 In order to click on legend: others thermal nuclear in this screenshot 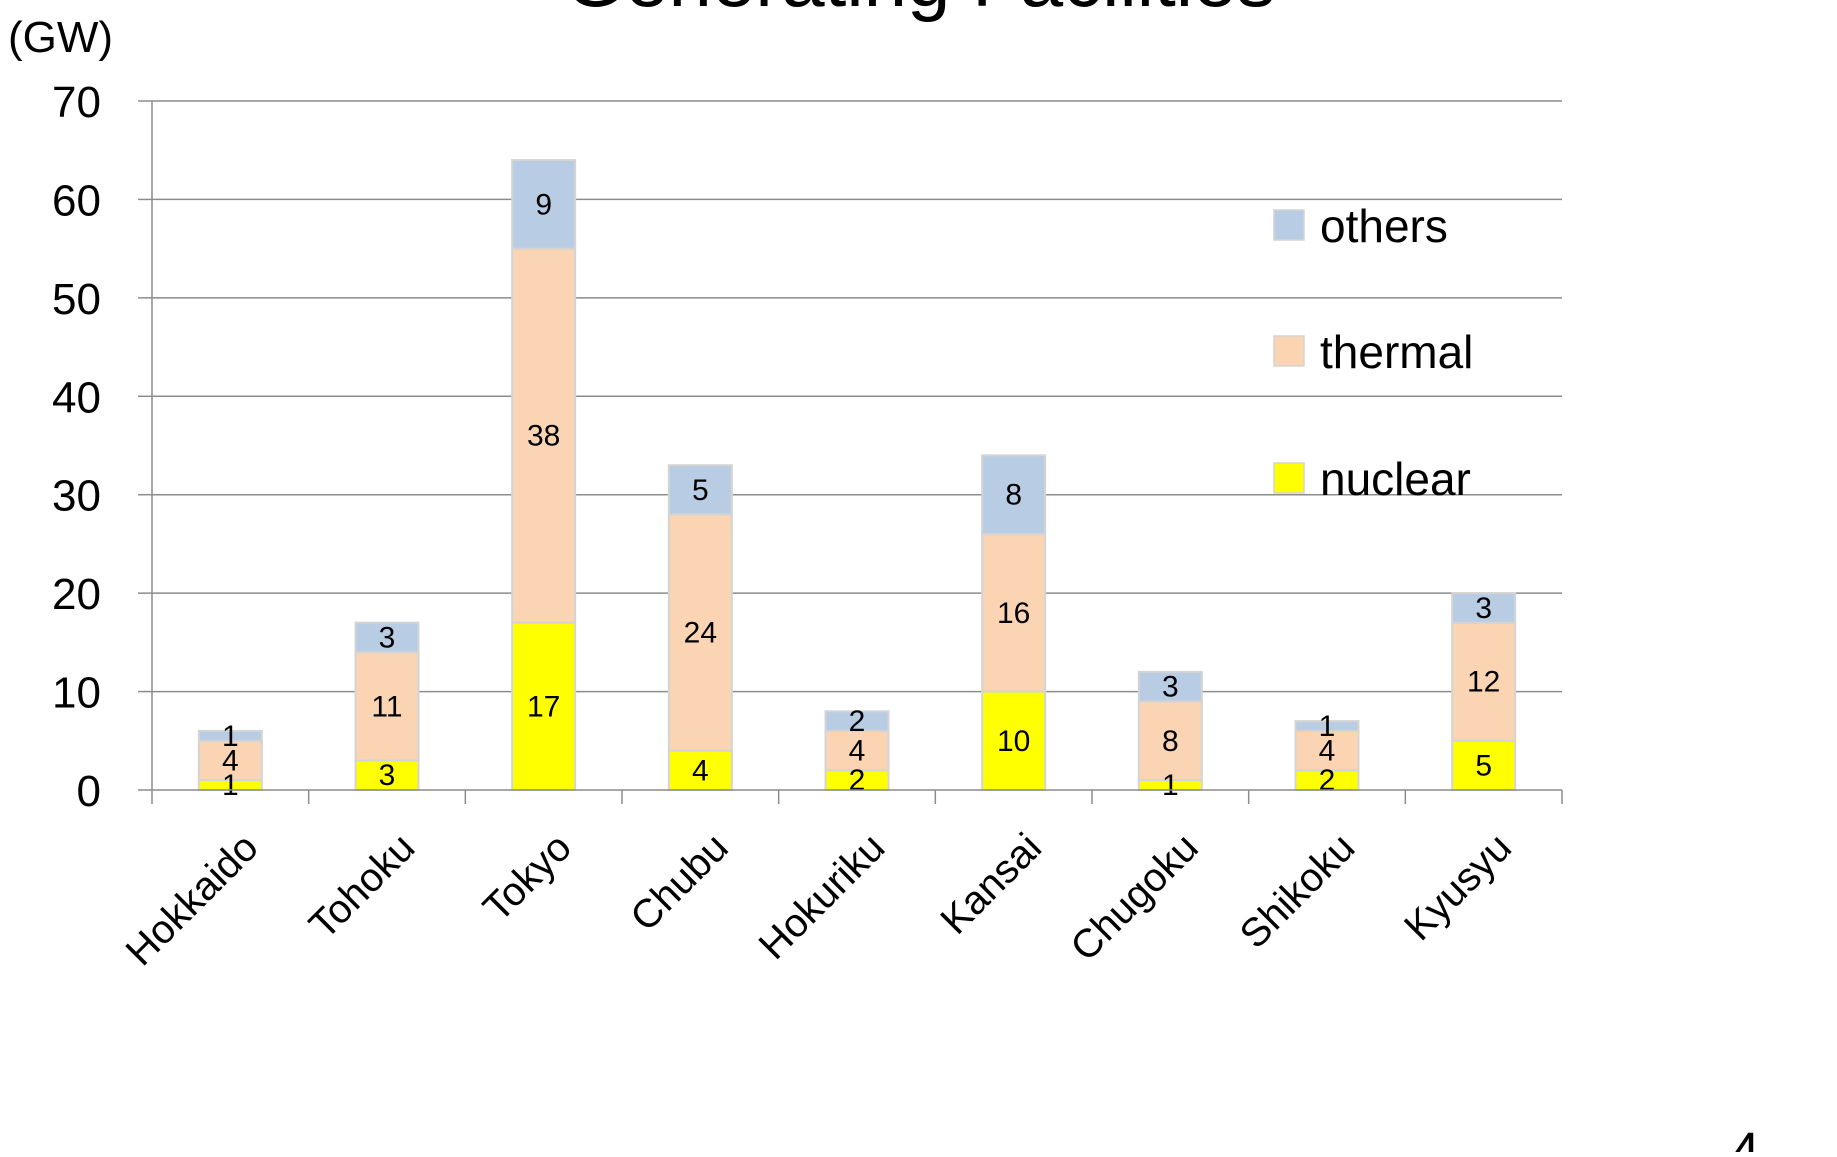, I will do `click(1373, 352)`.